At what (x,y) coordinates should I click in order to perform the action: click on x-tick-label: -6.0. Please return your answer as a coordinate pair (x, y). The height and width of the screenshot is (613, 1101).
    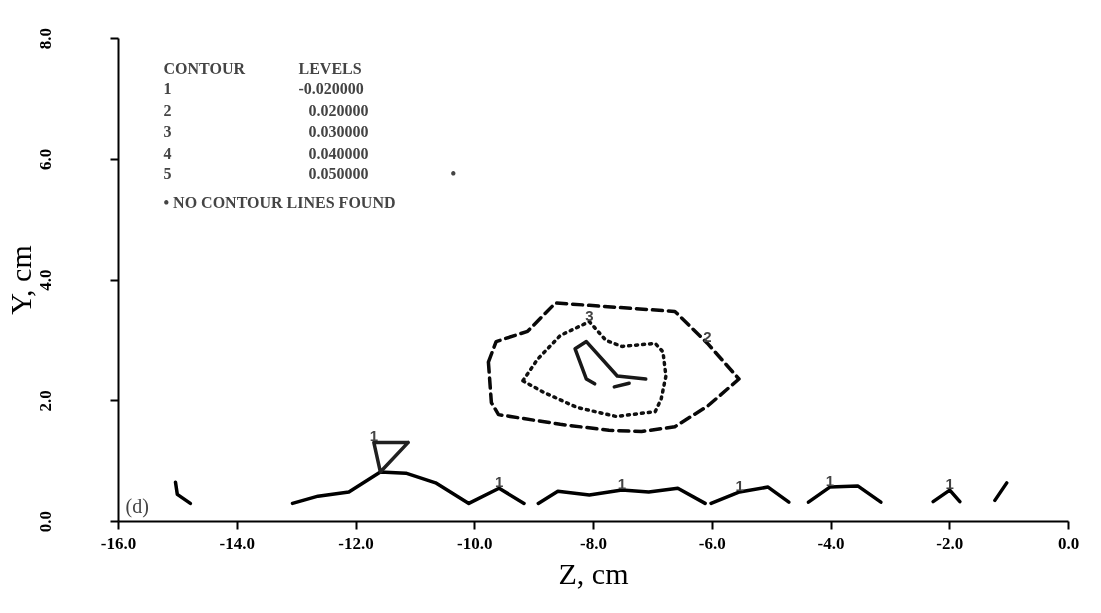
    Looking at the image, I should click on (712, 543).